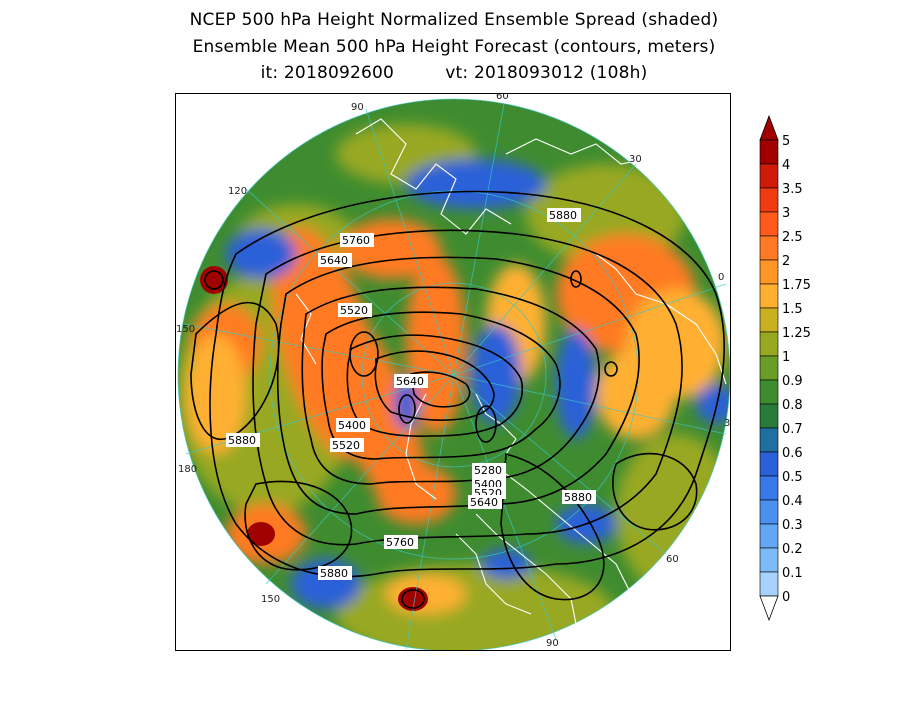 The image size is (908, 702). What do you see at coordinates (792, 237) in the screenshot?
I see `colorbar-tick-label: 2.5` at bounding box center [792, 237].